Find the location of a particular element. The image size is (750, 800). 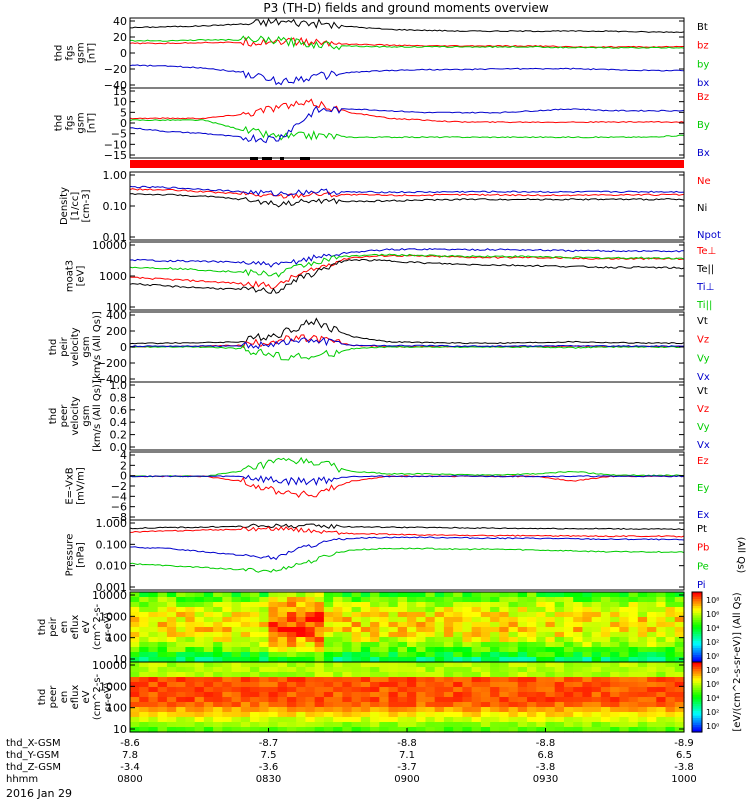

ephemeris-value: -3.7 is located at coordinates (407, 767).